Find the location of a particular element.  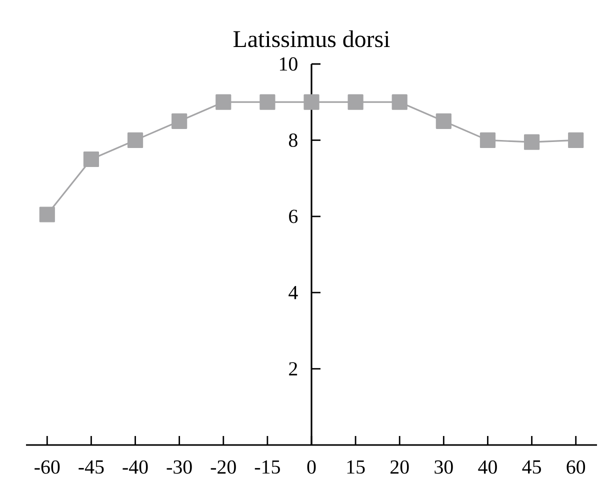

x-tick-label: -60 is located at coordinates (47, 467).